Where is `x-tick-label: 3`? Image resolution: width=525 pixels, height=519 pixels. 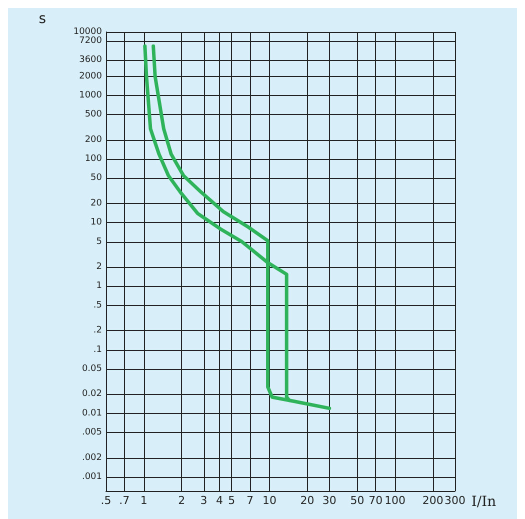
x-tick-label: 3 is located at coordinates (204, 500).